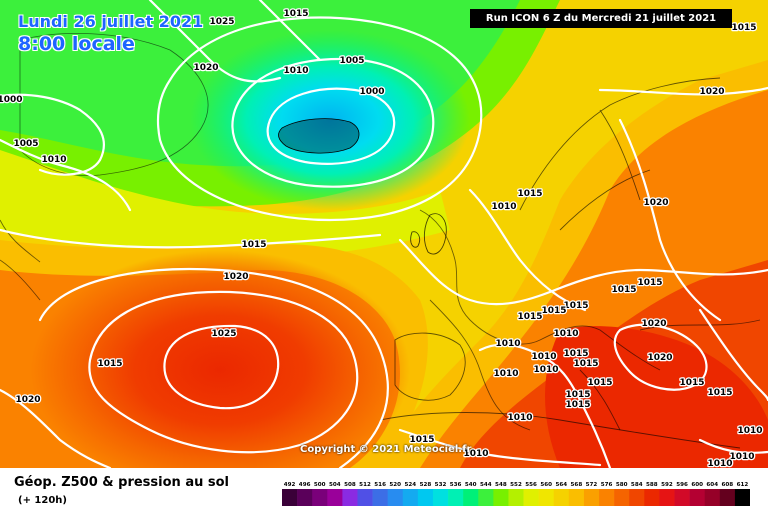 Image resolution: width=768 pixels, height=512 pixels. Describe the element at coordinates (486, 485) in the screenshot. I see `legend-value-label: 544` at that location.